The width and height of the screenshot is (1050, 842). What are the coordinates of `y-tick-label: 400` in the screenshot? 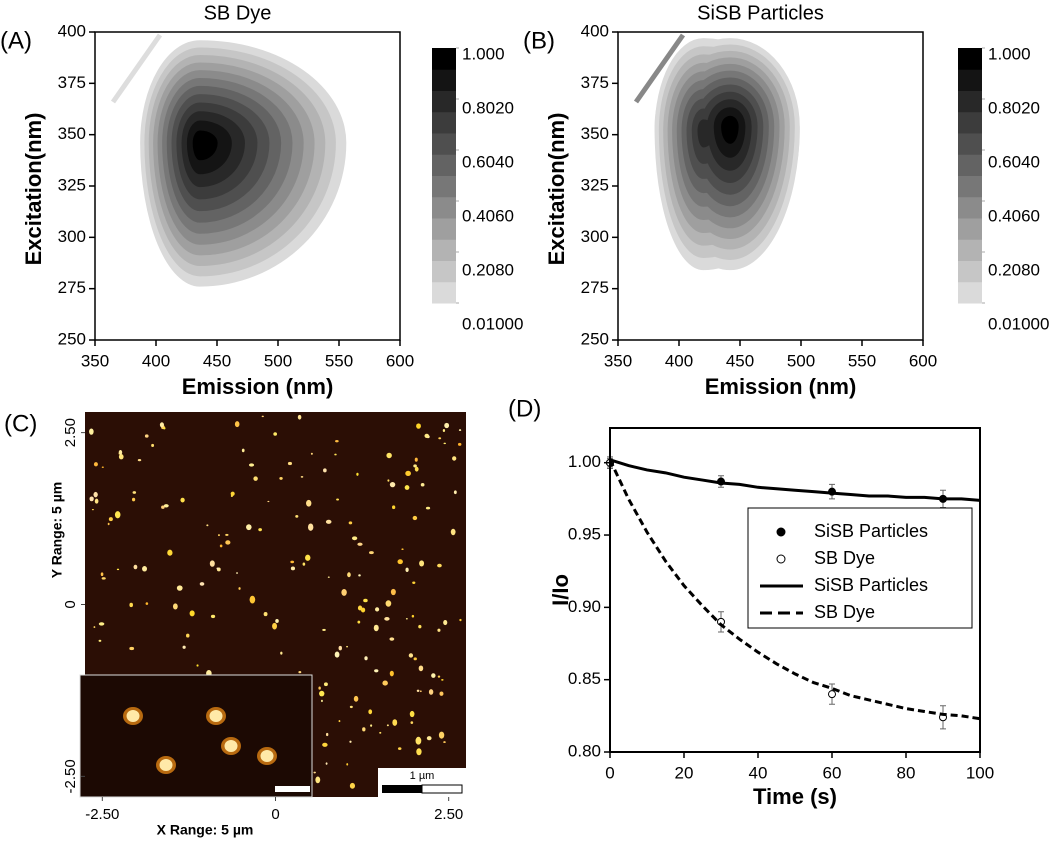 It's located at (72, 30).